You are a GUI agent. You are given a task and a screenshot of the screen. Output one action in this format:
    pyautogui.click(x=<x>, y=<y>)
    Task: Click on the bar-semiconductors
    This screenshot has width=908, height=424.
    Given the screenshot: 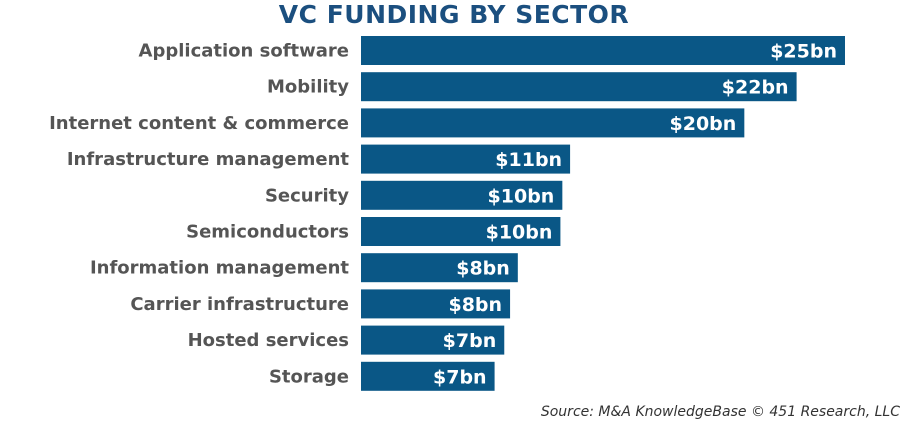 What is the action you would take?
    pyautogui.click(x=461, y=231)
    